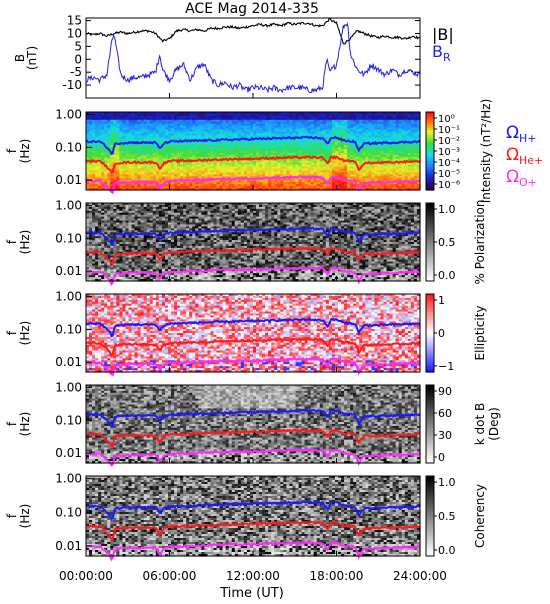  I want to click on y-tick-label: 5, so click(78, 46).